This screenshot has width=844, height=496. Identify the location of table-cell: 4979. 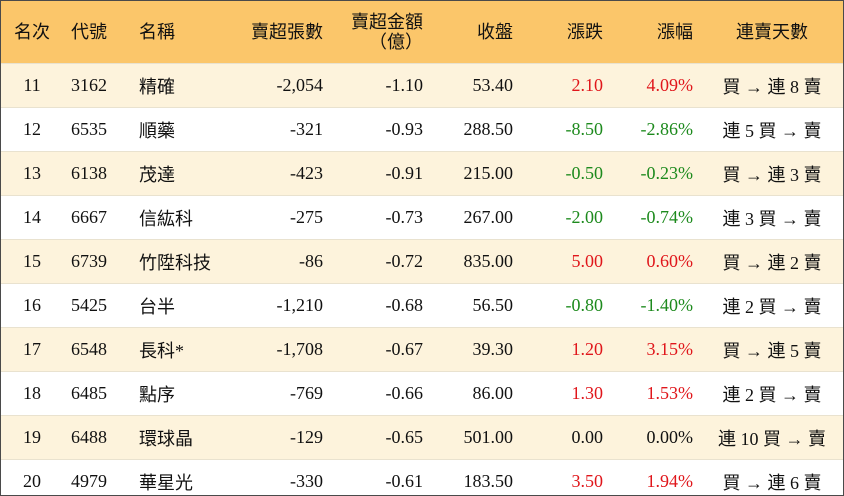
(97, 477).